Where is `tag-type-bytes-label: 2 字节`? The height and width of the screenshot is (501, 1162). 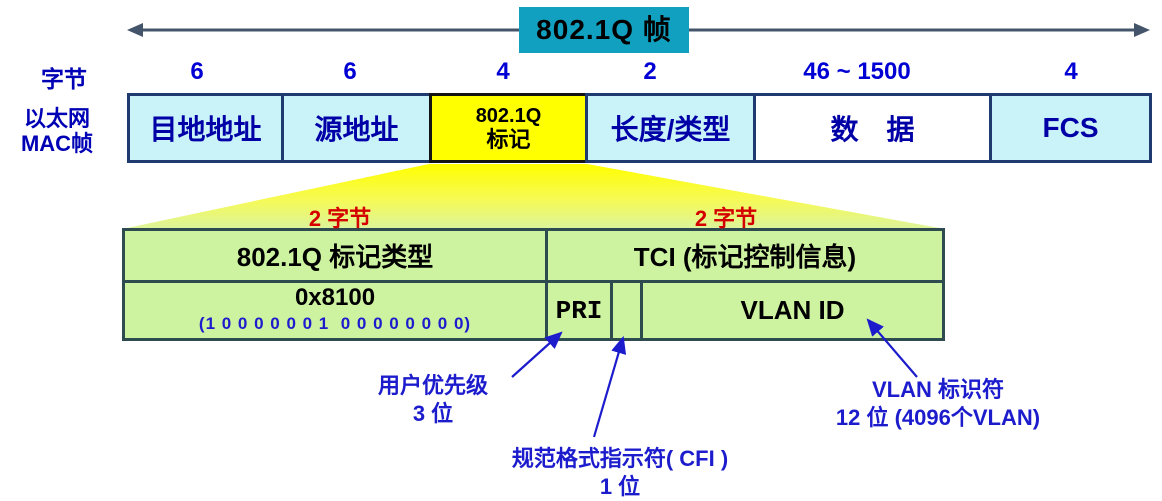 tag-type-bytes-label: 2 字节 is located at coordinates (340, 218).